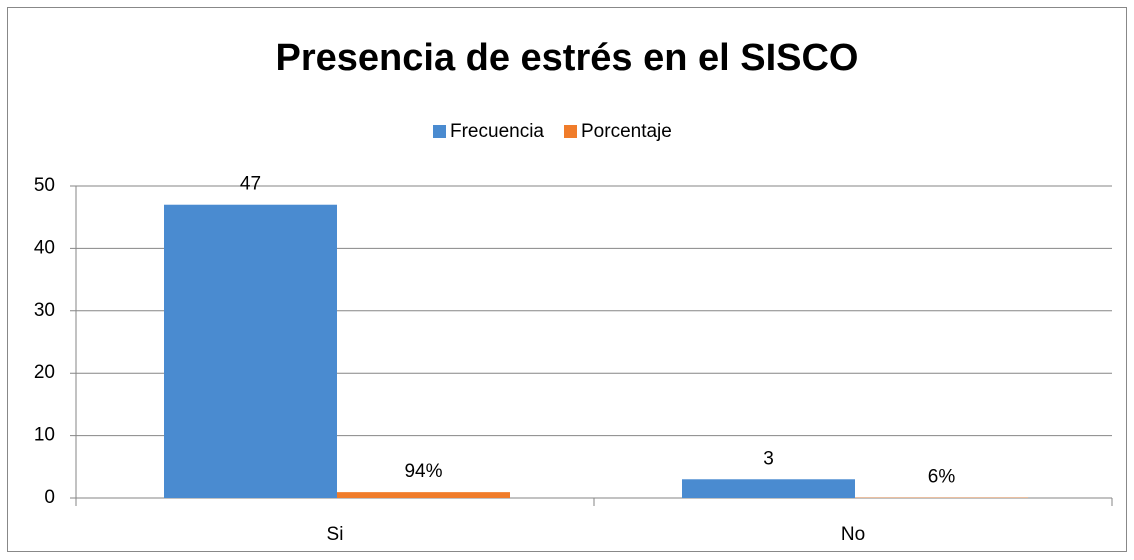 Image resolution: width=1134 pixels, height=560 pixels. I want to click on y-tick-label: 0, so click(49, 497).